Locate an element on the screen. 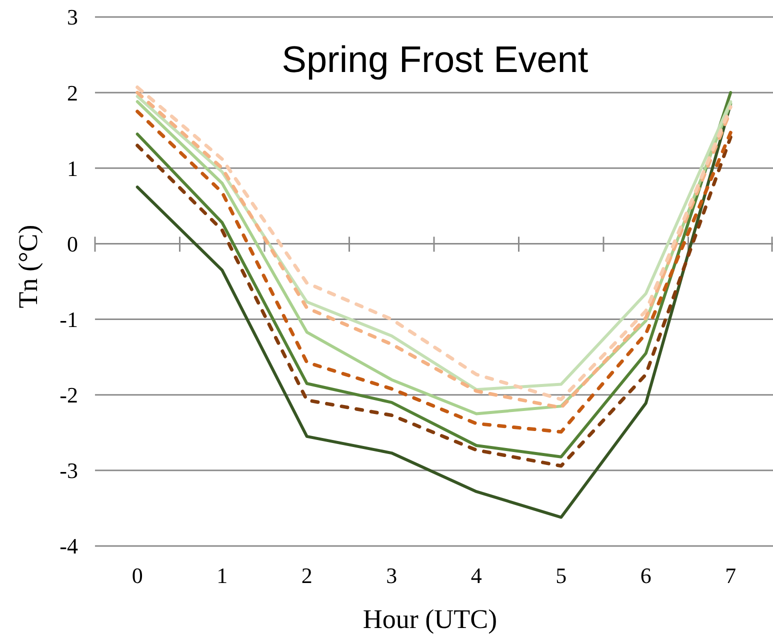  y-tick-label: -3 is located at coordinates (69, 471).